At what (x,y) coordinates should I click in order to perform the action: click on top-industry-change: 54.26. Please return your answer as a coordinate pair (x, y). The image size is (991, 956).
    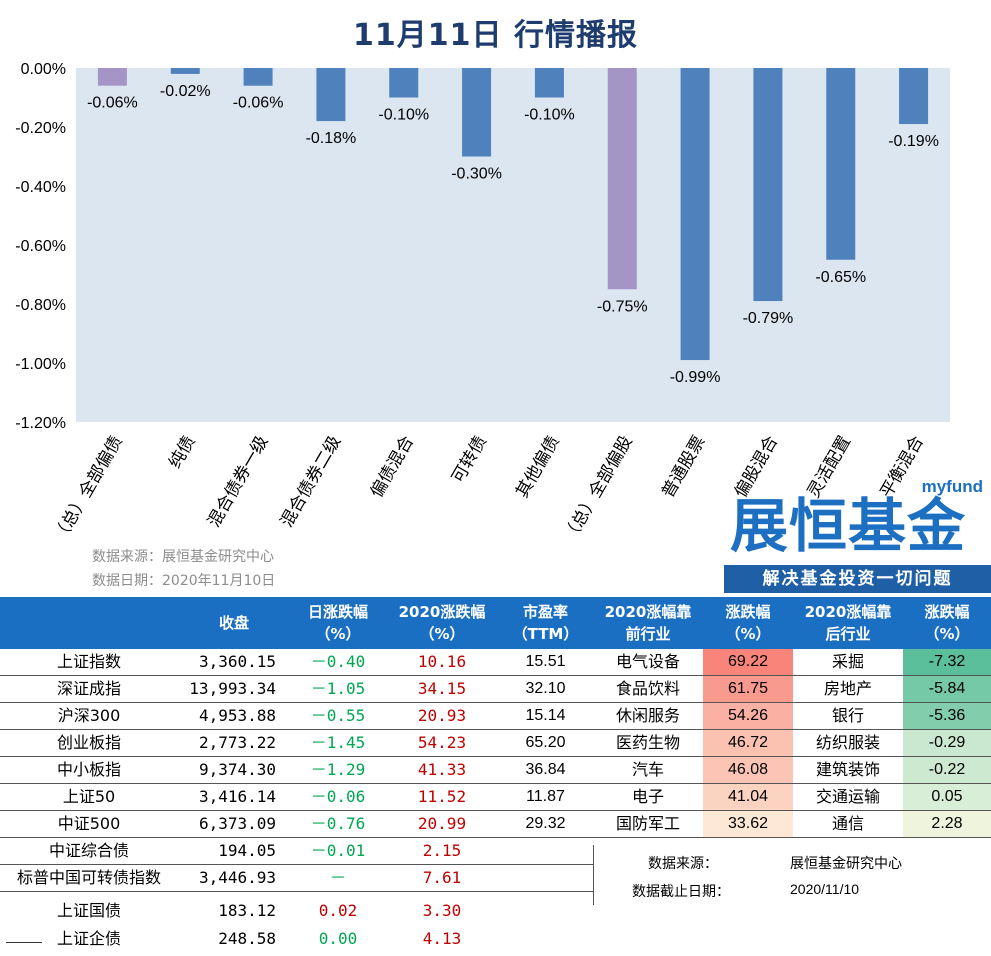
    Looking at the image, I should click on (748, 716).